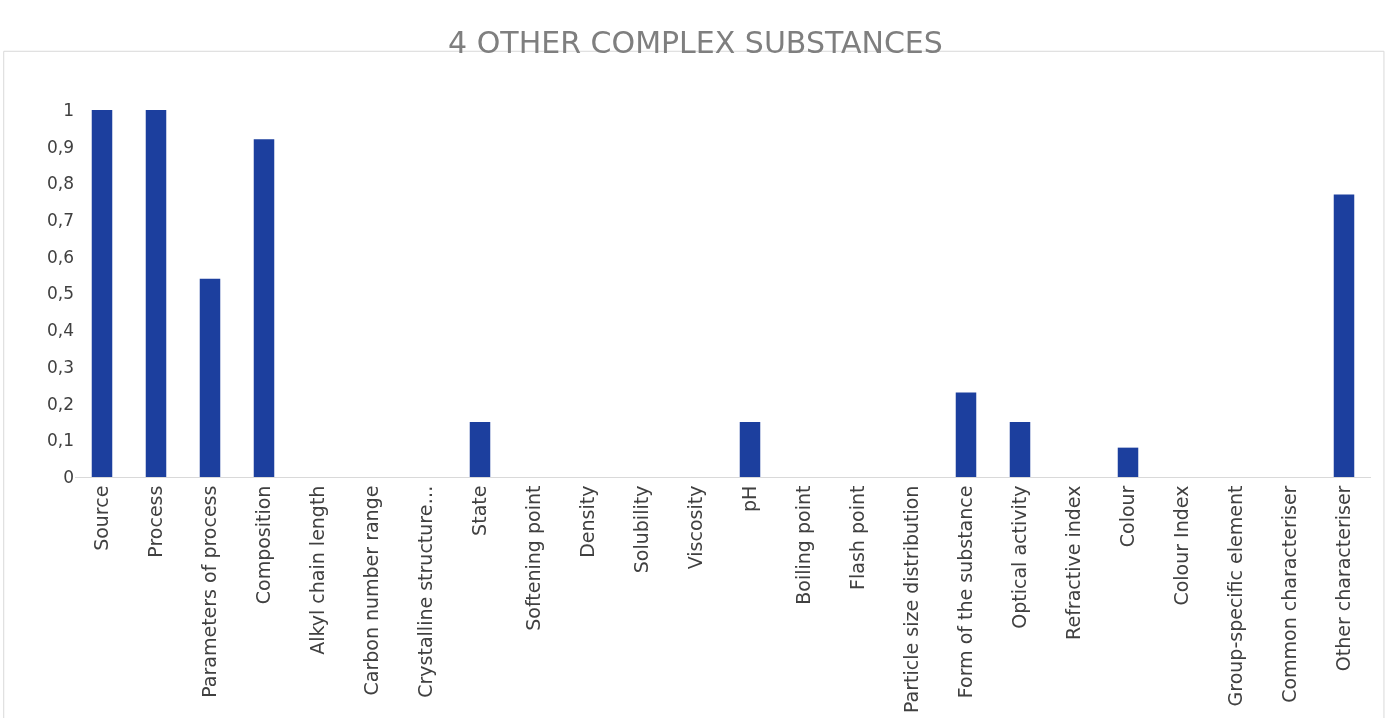  Describe the element at coordinates (60, 220) in the screenshot. I see `y-tick-label: 0,7` at that location.